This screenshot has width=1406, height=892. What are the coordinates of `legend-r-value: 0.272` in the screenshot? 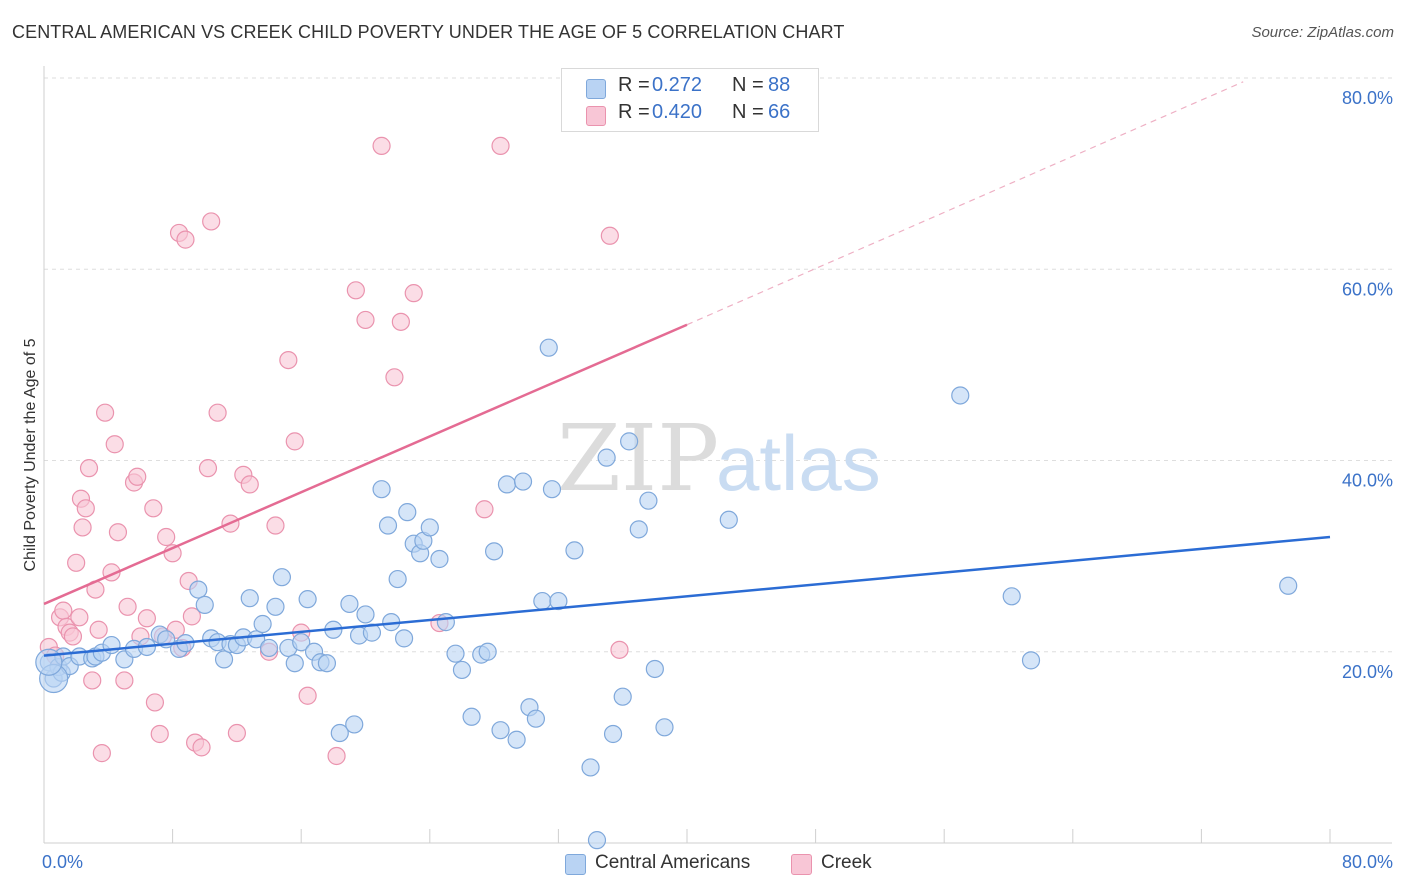 It's located at (677, 85).